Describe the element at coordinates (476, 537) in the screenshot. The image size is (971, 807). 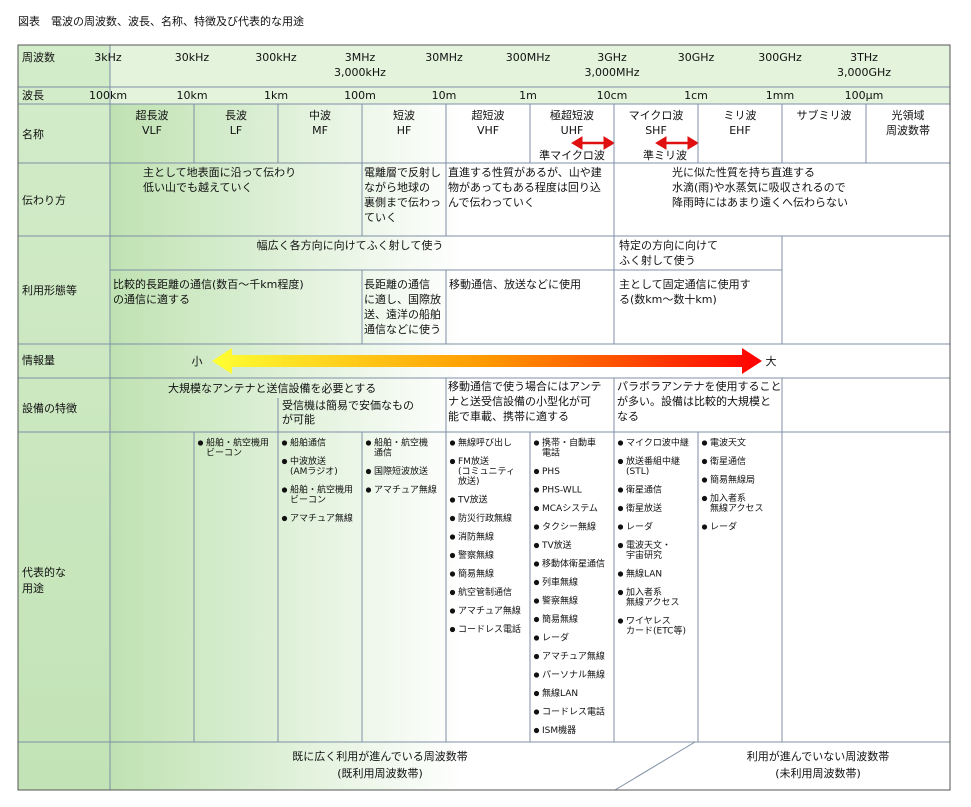
I see `application-item: 消防無線` at that location.